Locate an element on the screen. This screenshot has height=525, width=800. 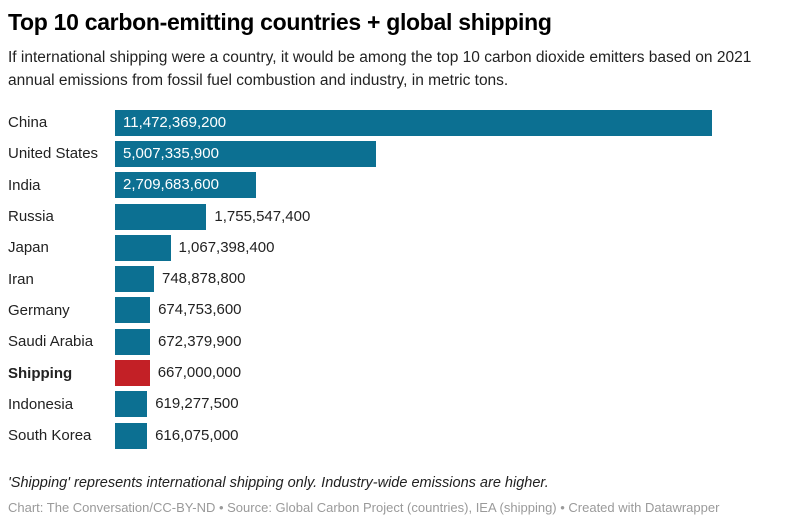
value-label: 11,472,369,200 is located at coordinates (175, 122).